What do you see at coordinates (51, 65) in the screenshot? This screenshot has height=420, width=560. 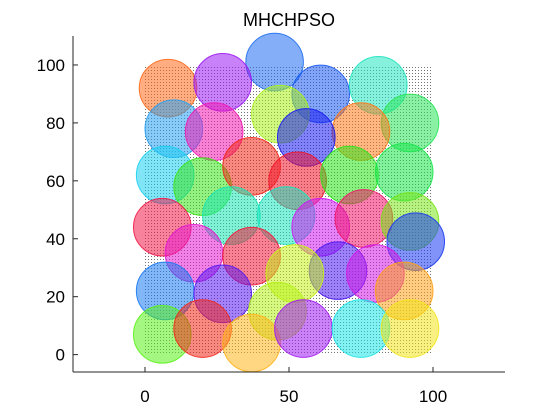 I see `y-tick-label: 100` at bounding box center [51, 65].